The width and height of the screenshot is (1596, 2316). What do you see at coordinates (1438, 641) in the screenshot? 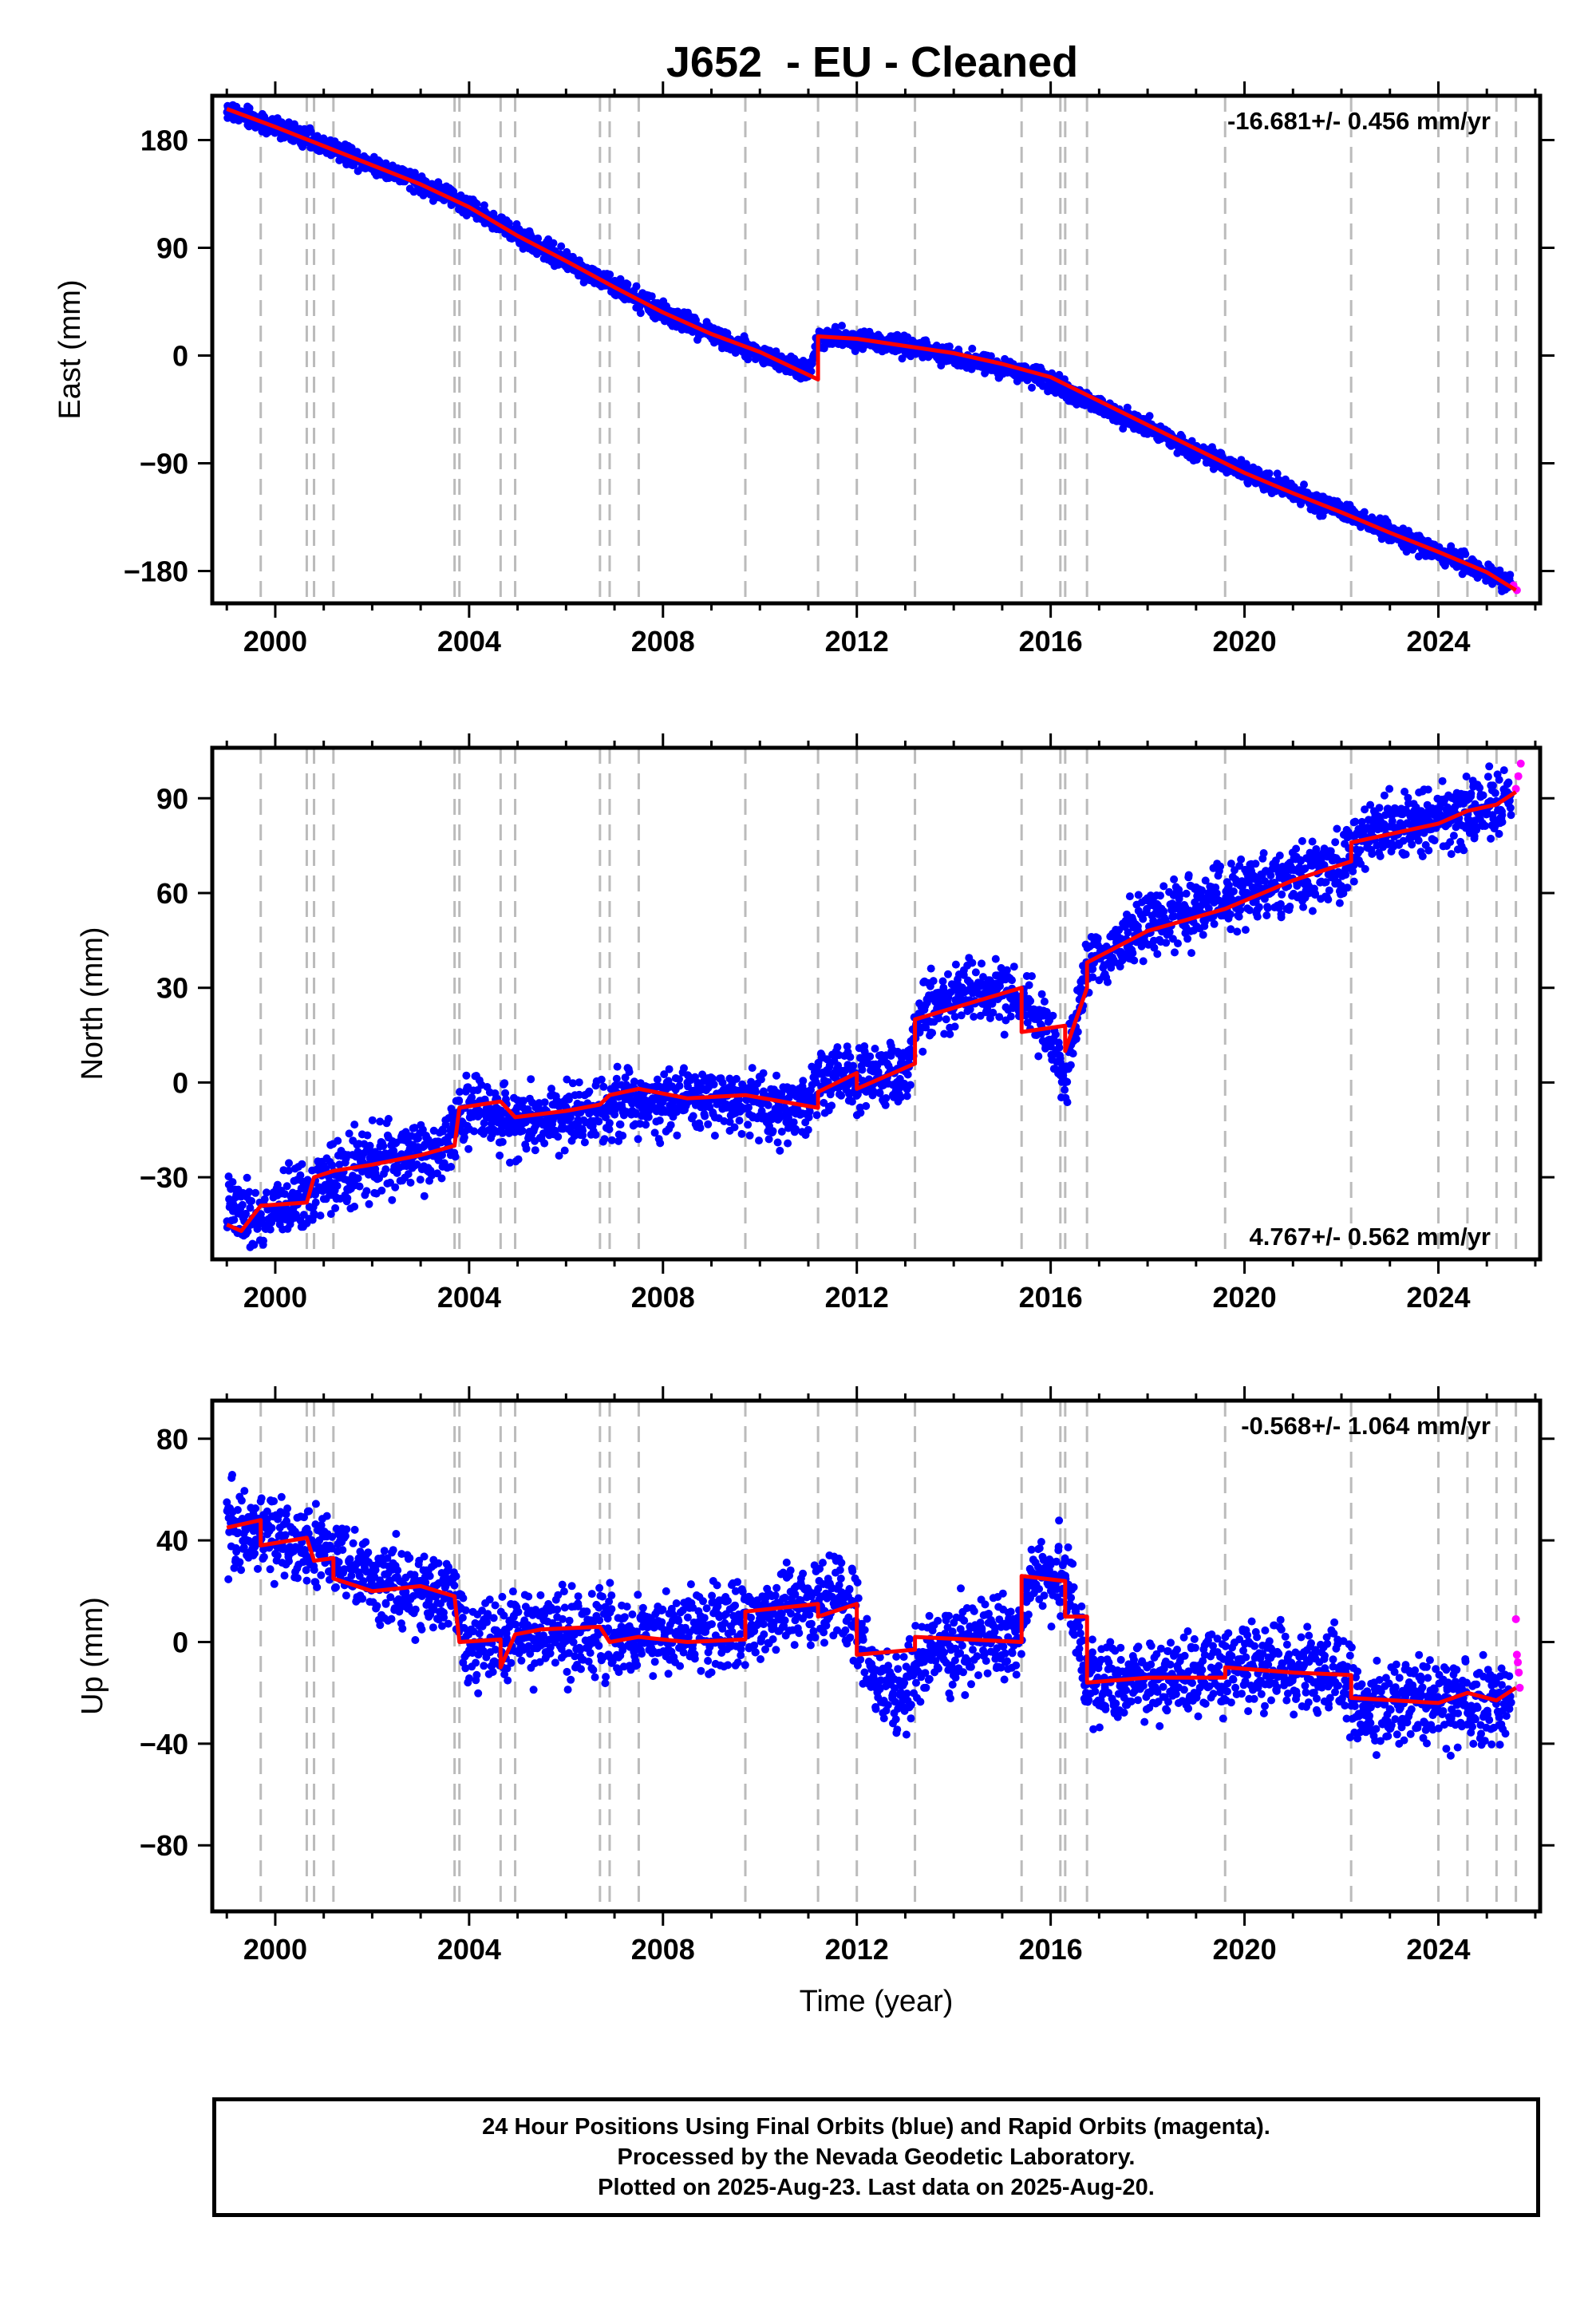
I see `x-tick-label: 2024` at bounding box center [1438, 641].